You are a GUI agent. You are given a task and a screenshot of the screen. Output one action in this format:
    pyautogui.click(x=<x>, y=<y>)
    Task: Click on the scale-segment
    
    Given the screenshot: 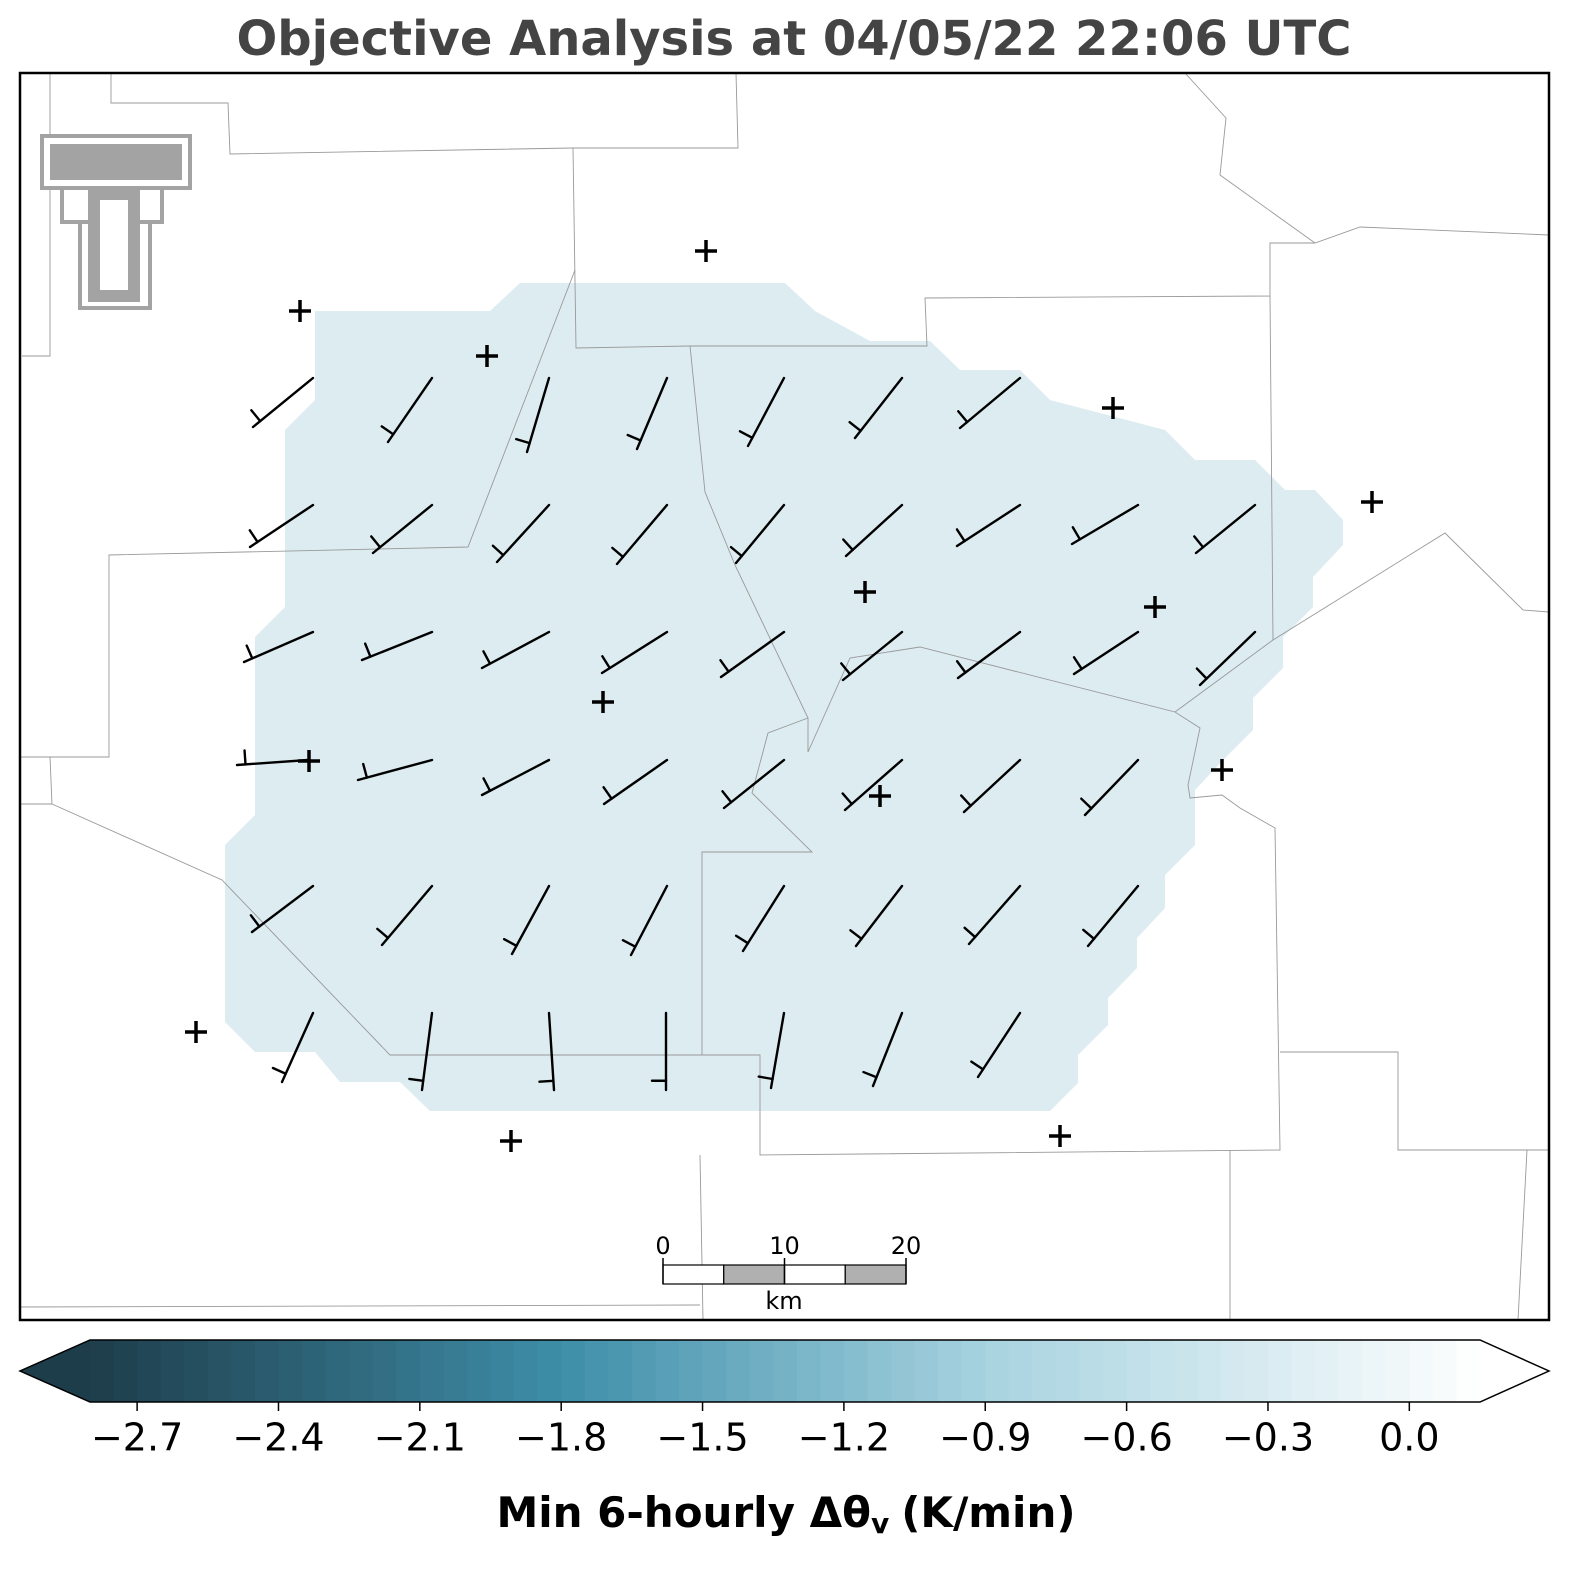 What is the action you would take?
    pyautogui.click(x=693, y=1274)
    